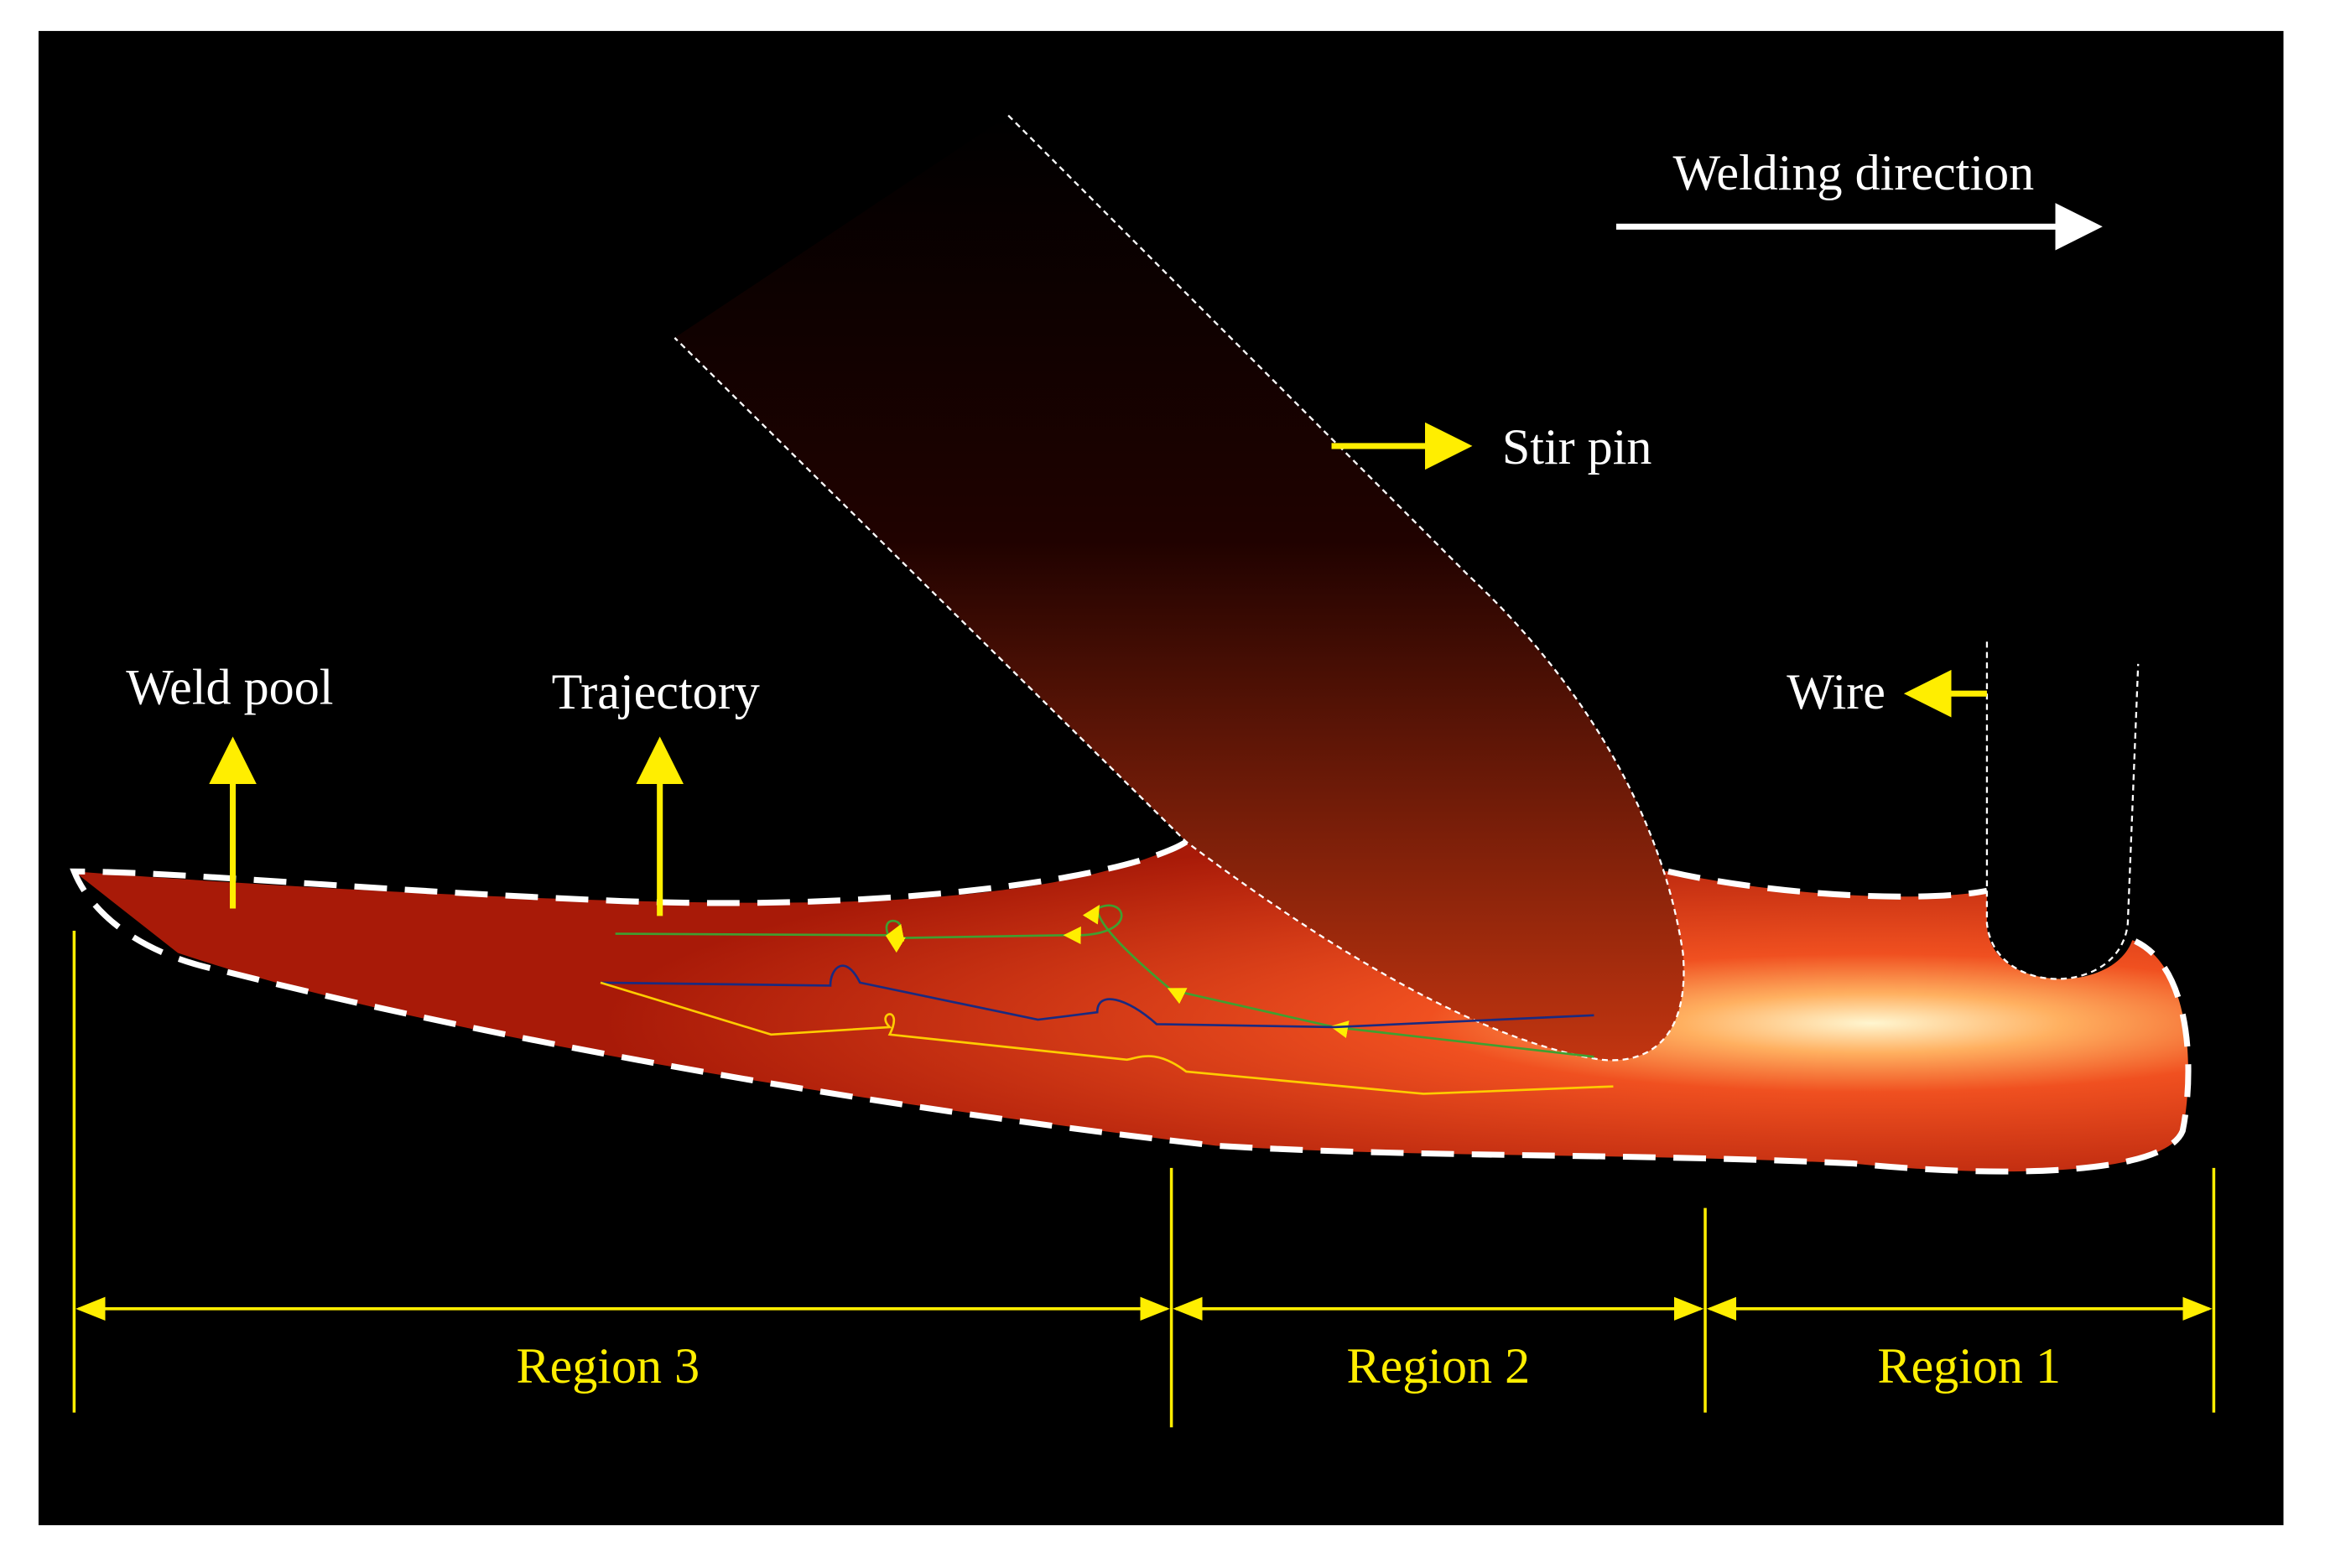  Describe the element at coordinates (230, 688) in the screenshot. I see `weld-pool-label: Weld pool` at that location.